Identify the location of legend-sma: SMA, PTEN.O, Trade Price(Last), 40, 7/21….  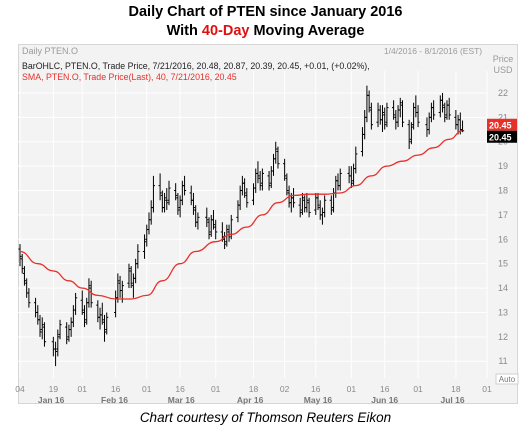
(129, 77).